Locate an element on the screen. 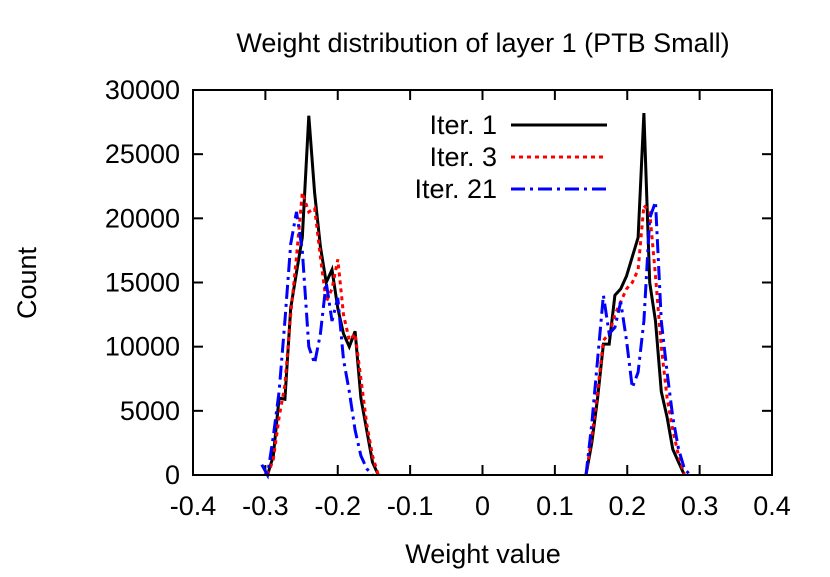 Image resolution: width=830 pixels, height=577 pixels. x-tick-label: 0.1 is located at coordinates (555, 506).